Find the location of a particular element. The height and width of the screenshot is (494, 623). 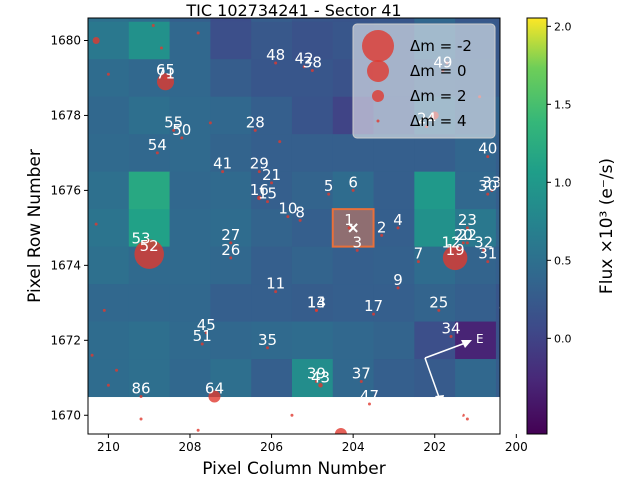

colorbar-tick-label: 1.0 is located at coordinates (563, 182).